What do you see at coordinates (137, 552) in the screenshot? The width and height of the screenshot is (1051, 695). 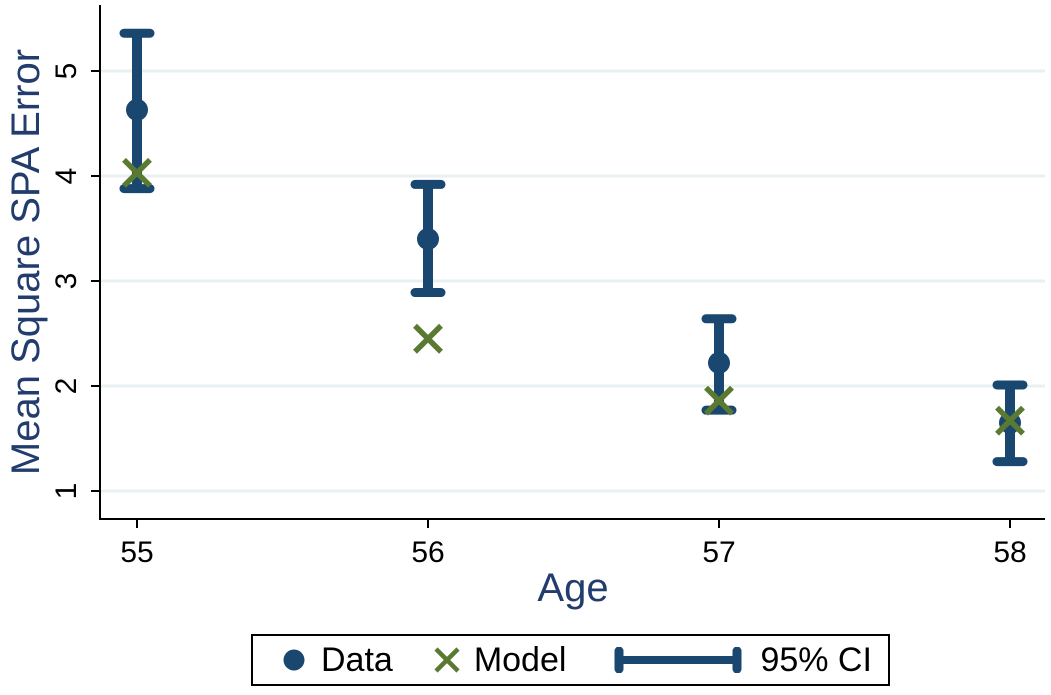 I see `x-tick-label: 55` at bounding box center [137, 552].